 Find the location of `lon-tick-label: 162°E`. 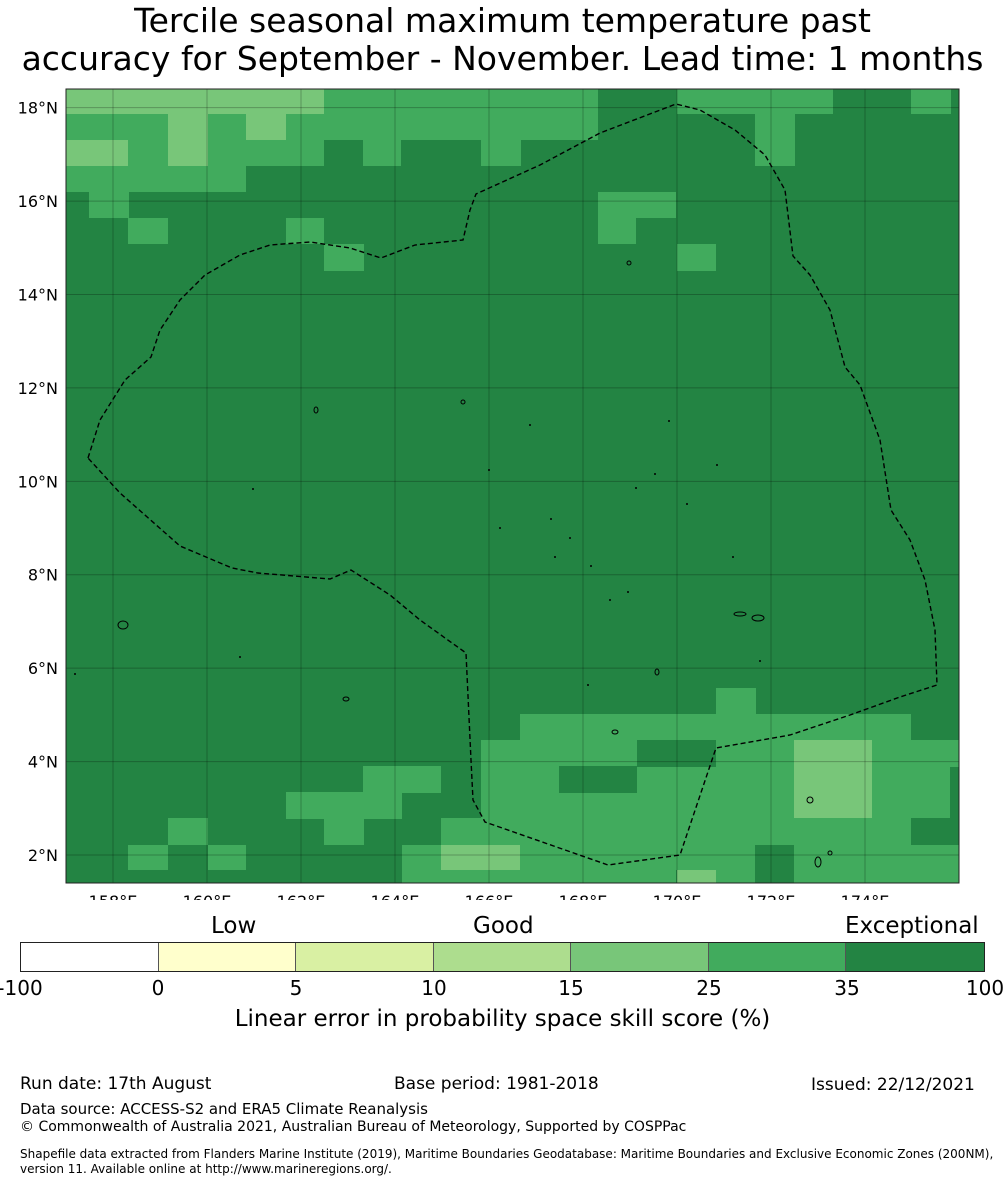

lon-tick-label: 162°E is located at coordinates (301, 896).